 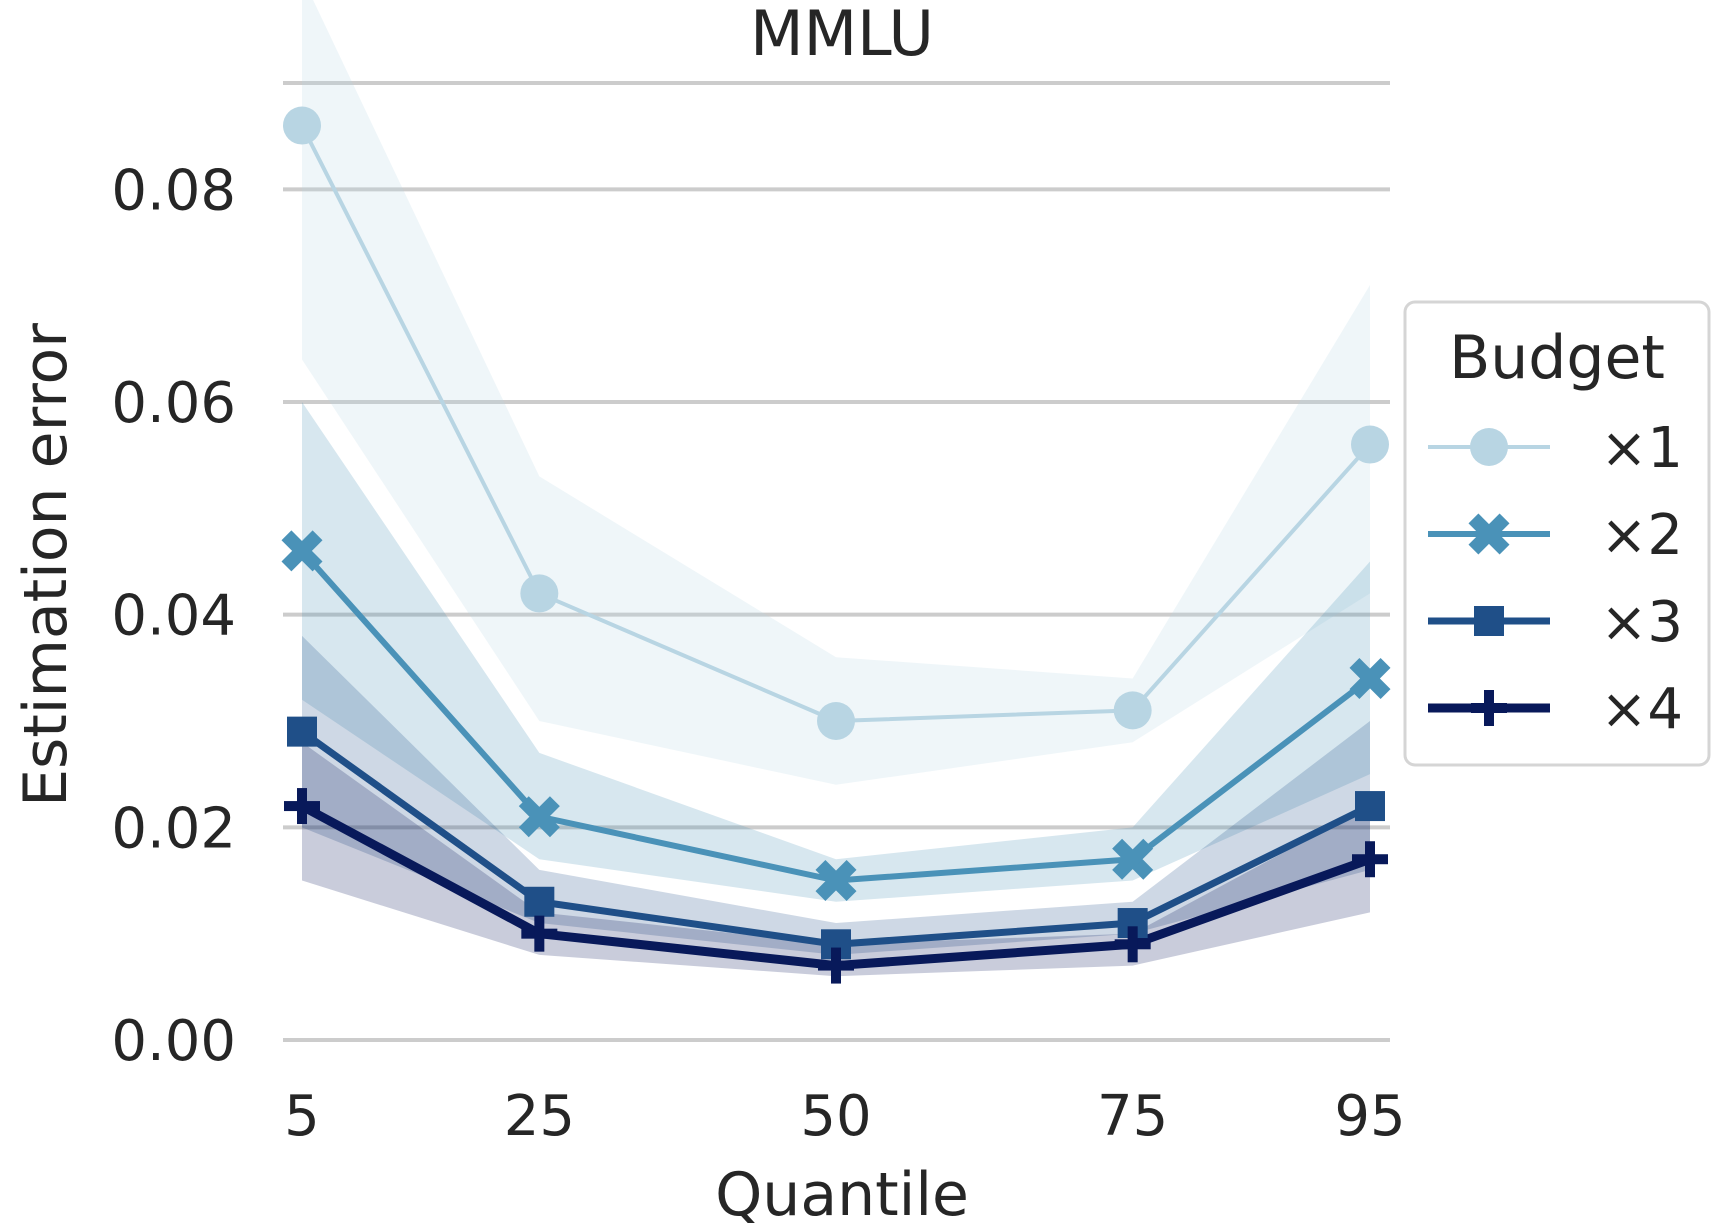 What do you see at coordinates (1555, 622) in the screenshot?
I see `legend-entry: ×3` at bounding box center [1555, 622].